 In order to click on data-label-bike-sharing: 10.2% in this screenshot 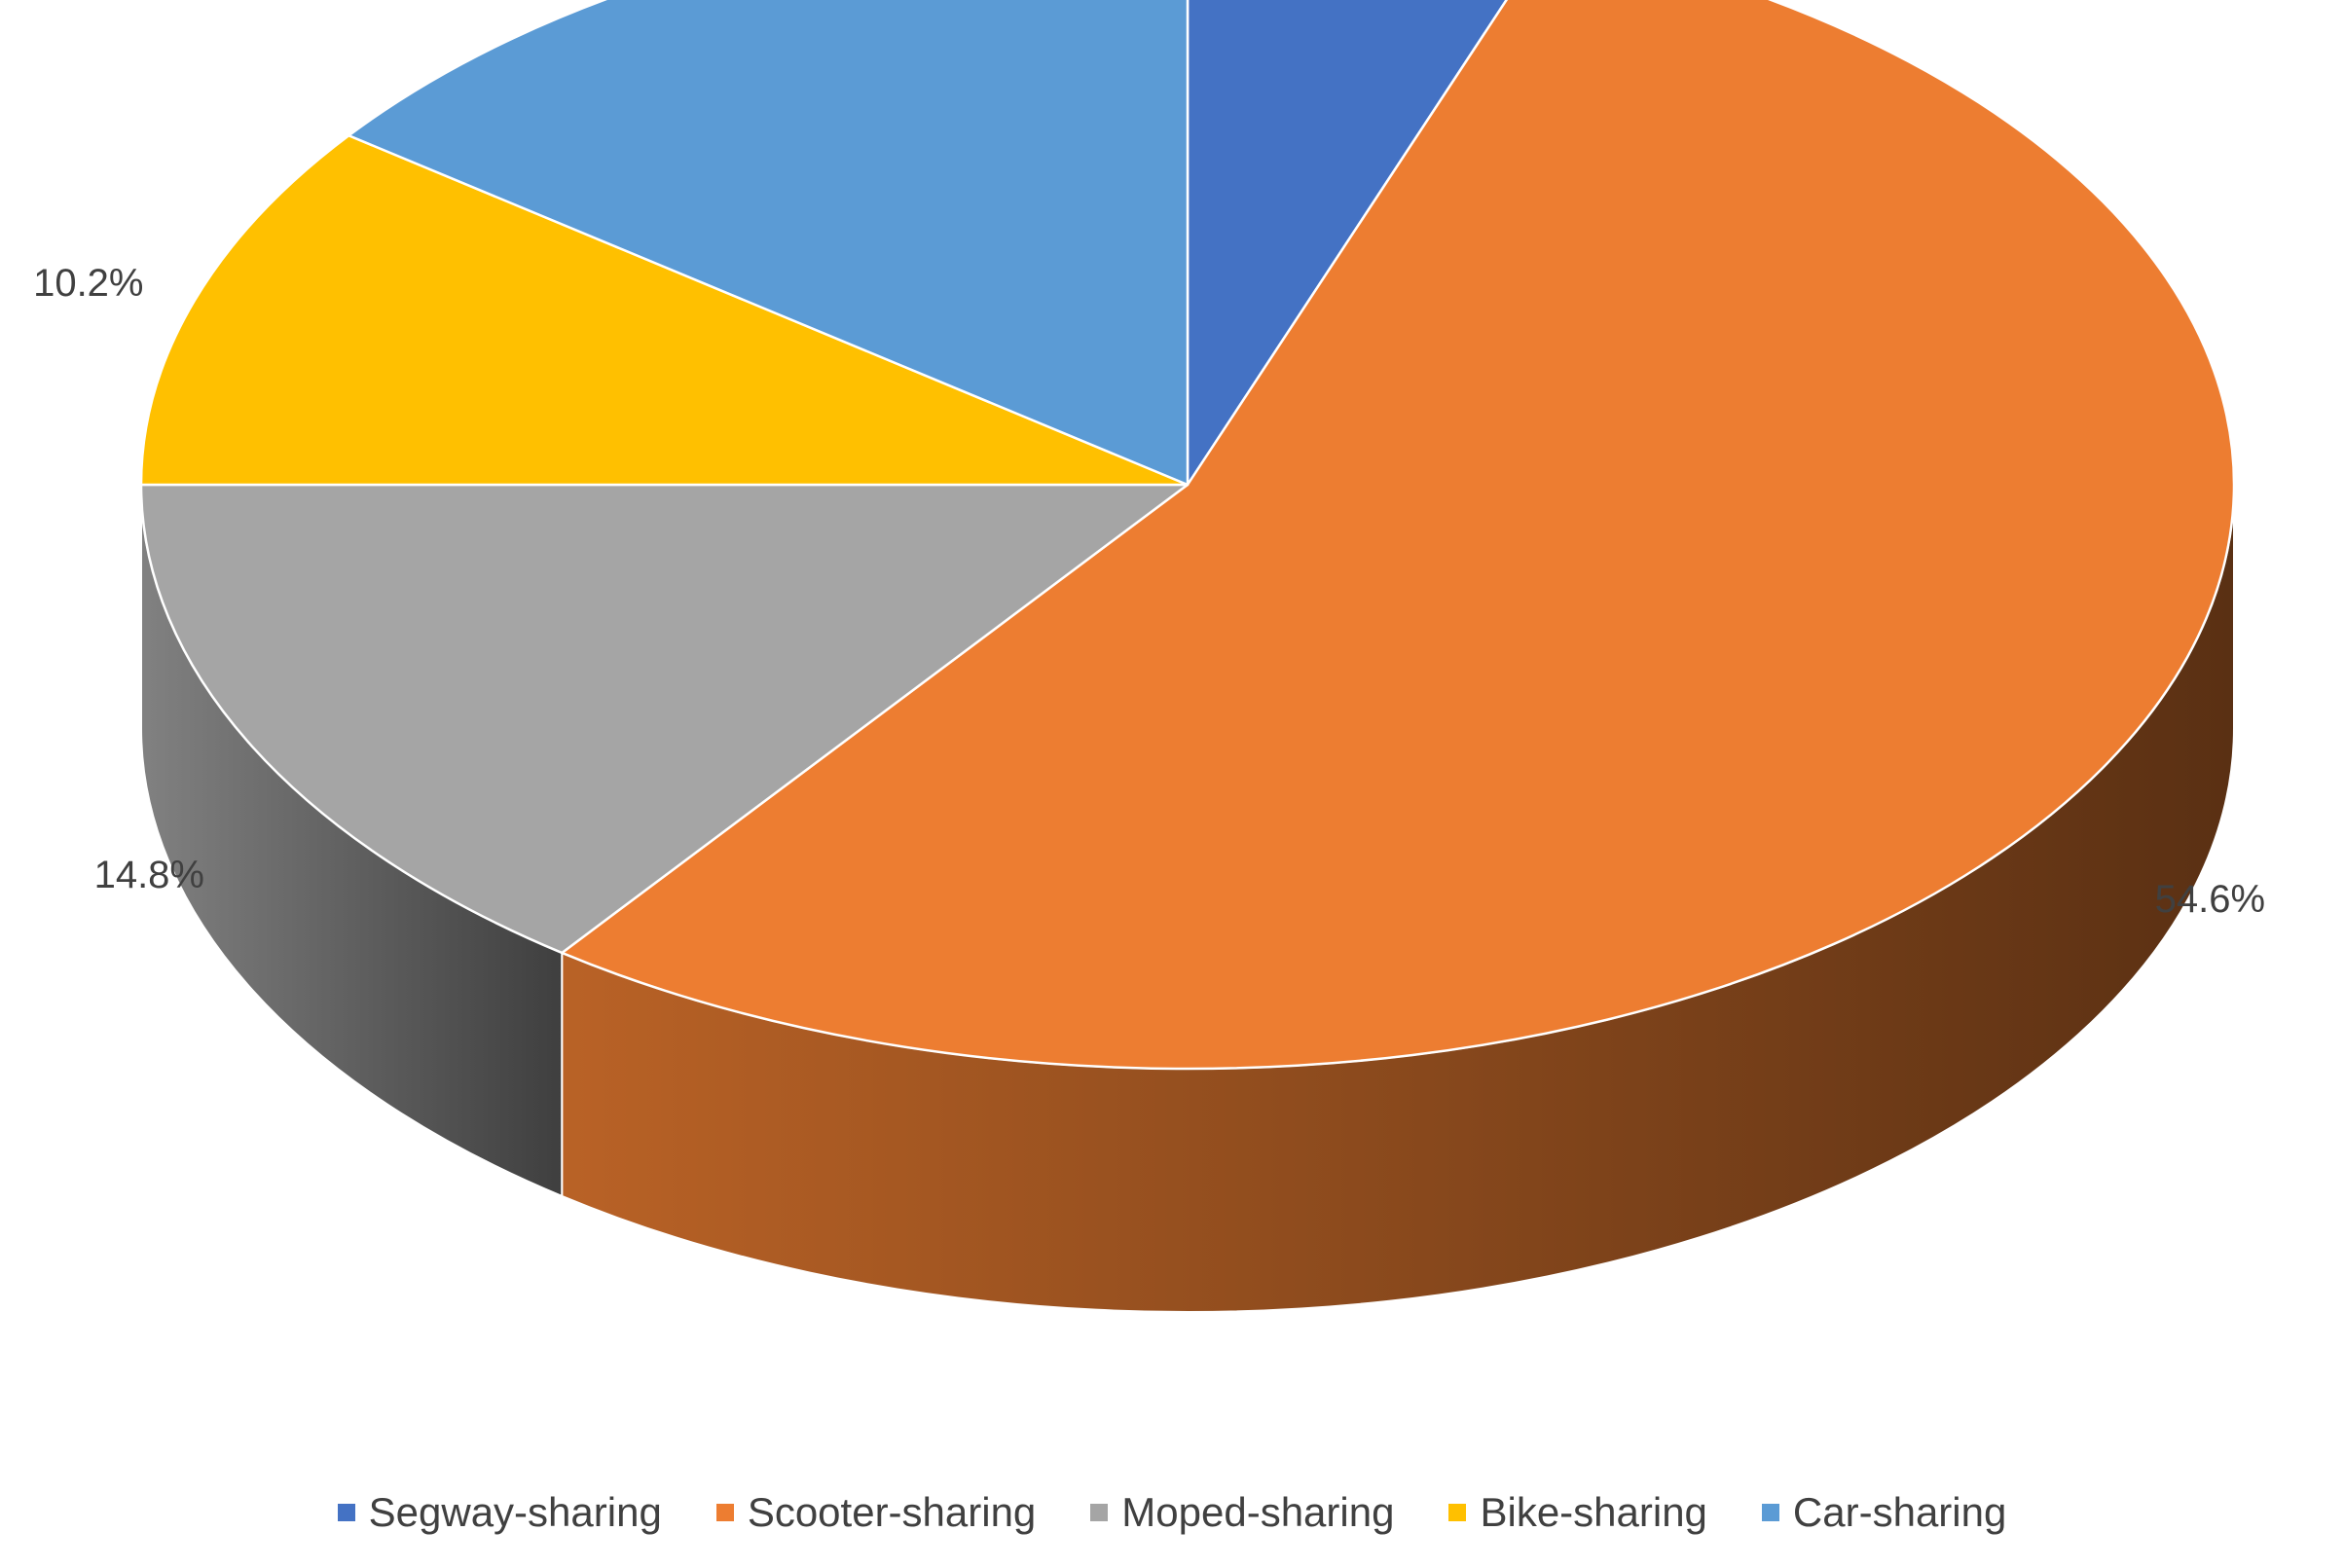, I will do `click(88, 283)`.